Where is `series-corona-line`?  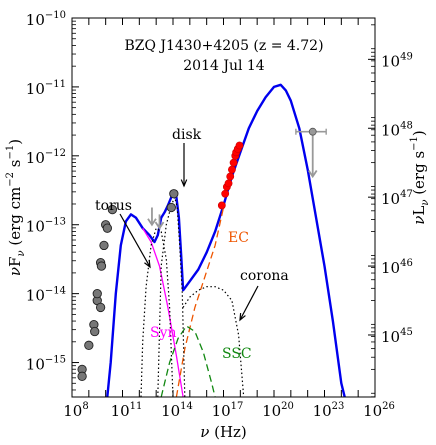 series-corona-line is located at coordinates (213, 341).